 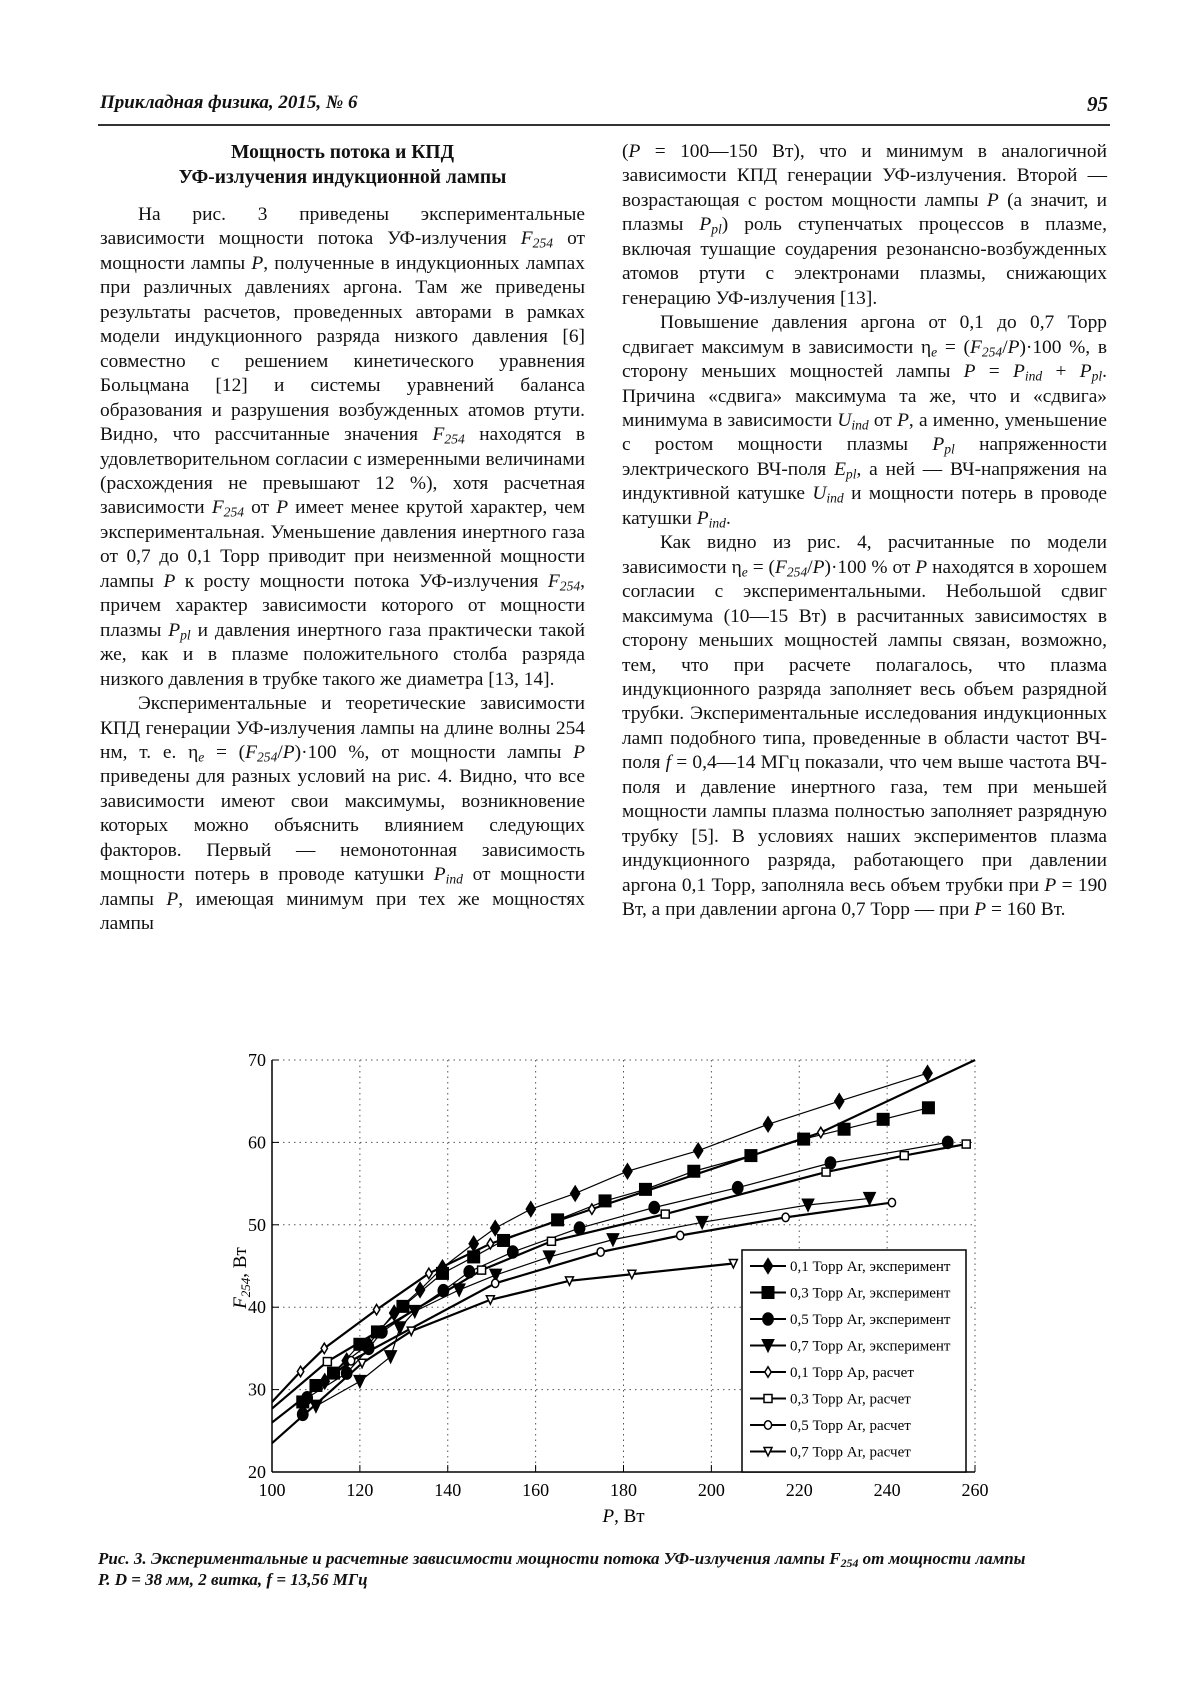 I want to click on x-axis-label-var: P, so click(x=607, y=1516).